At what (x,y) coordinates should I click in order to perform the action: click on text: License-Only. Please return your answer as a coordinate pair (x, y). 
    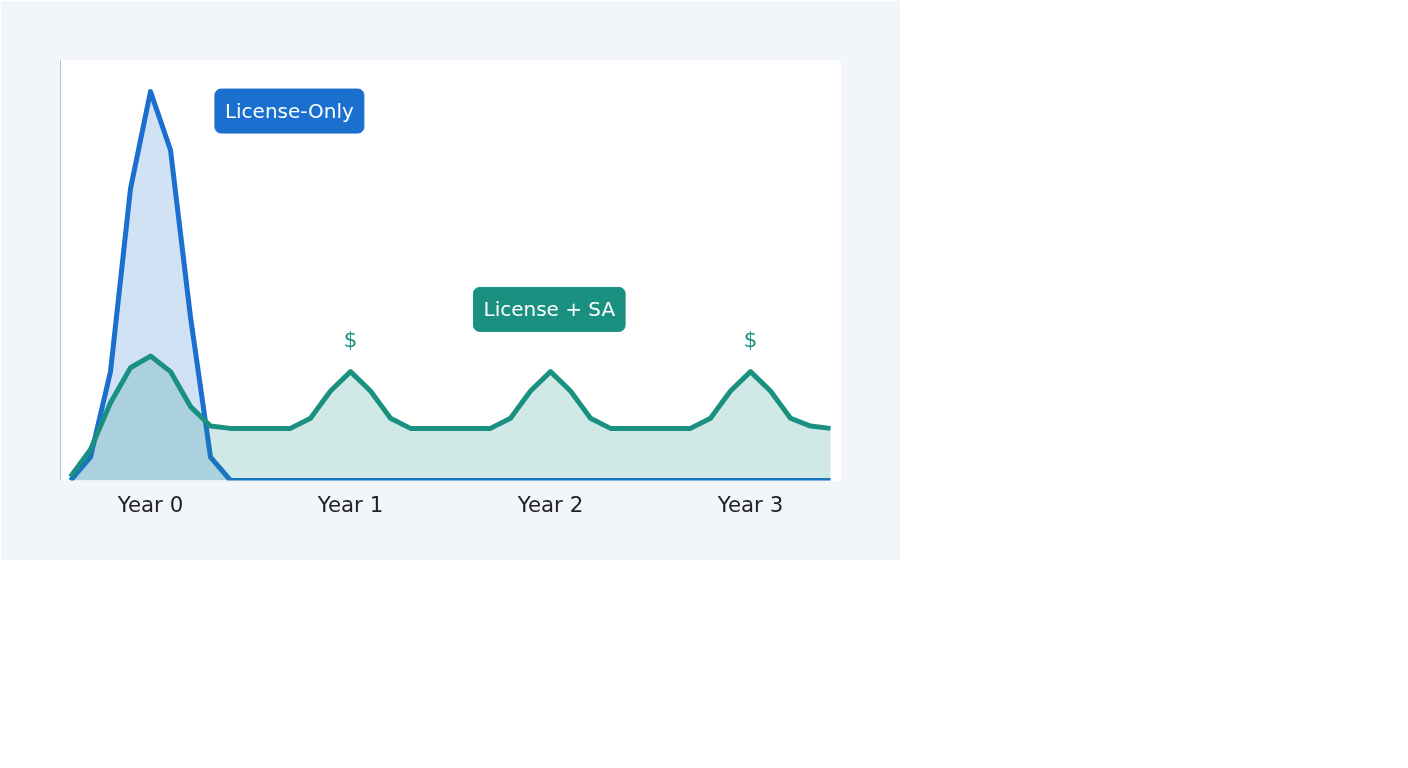
    Looking at the image, I should click on (289, 111).